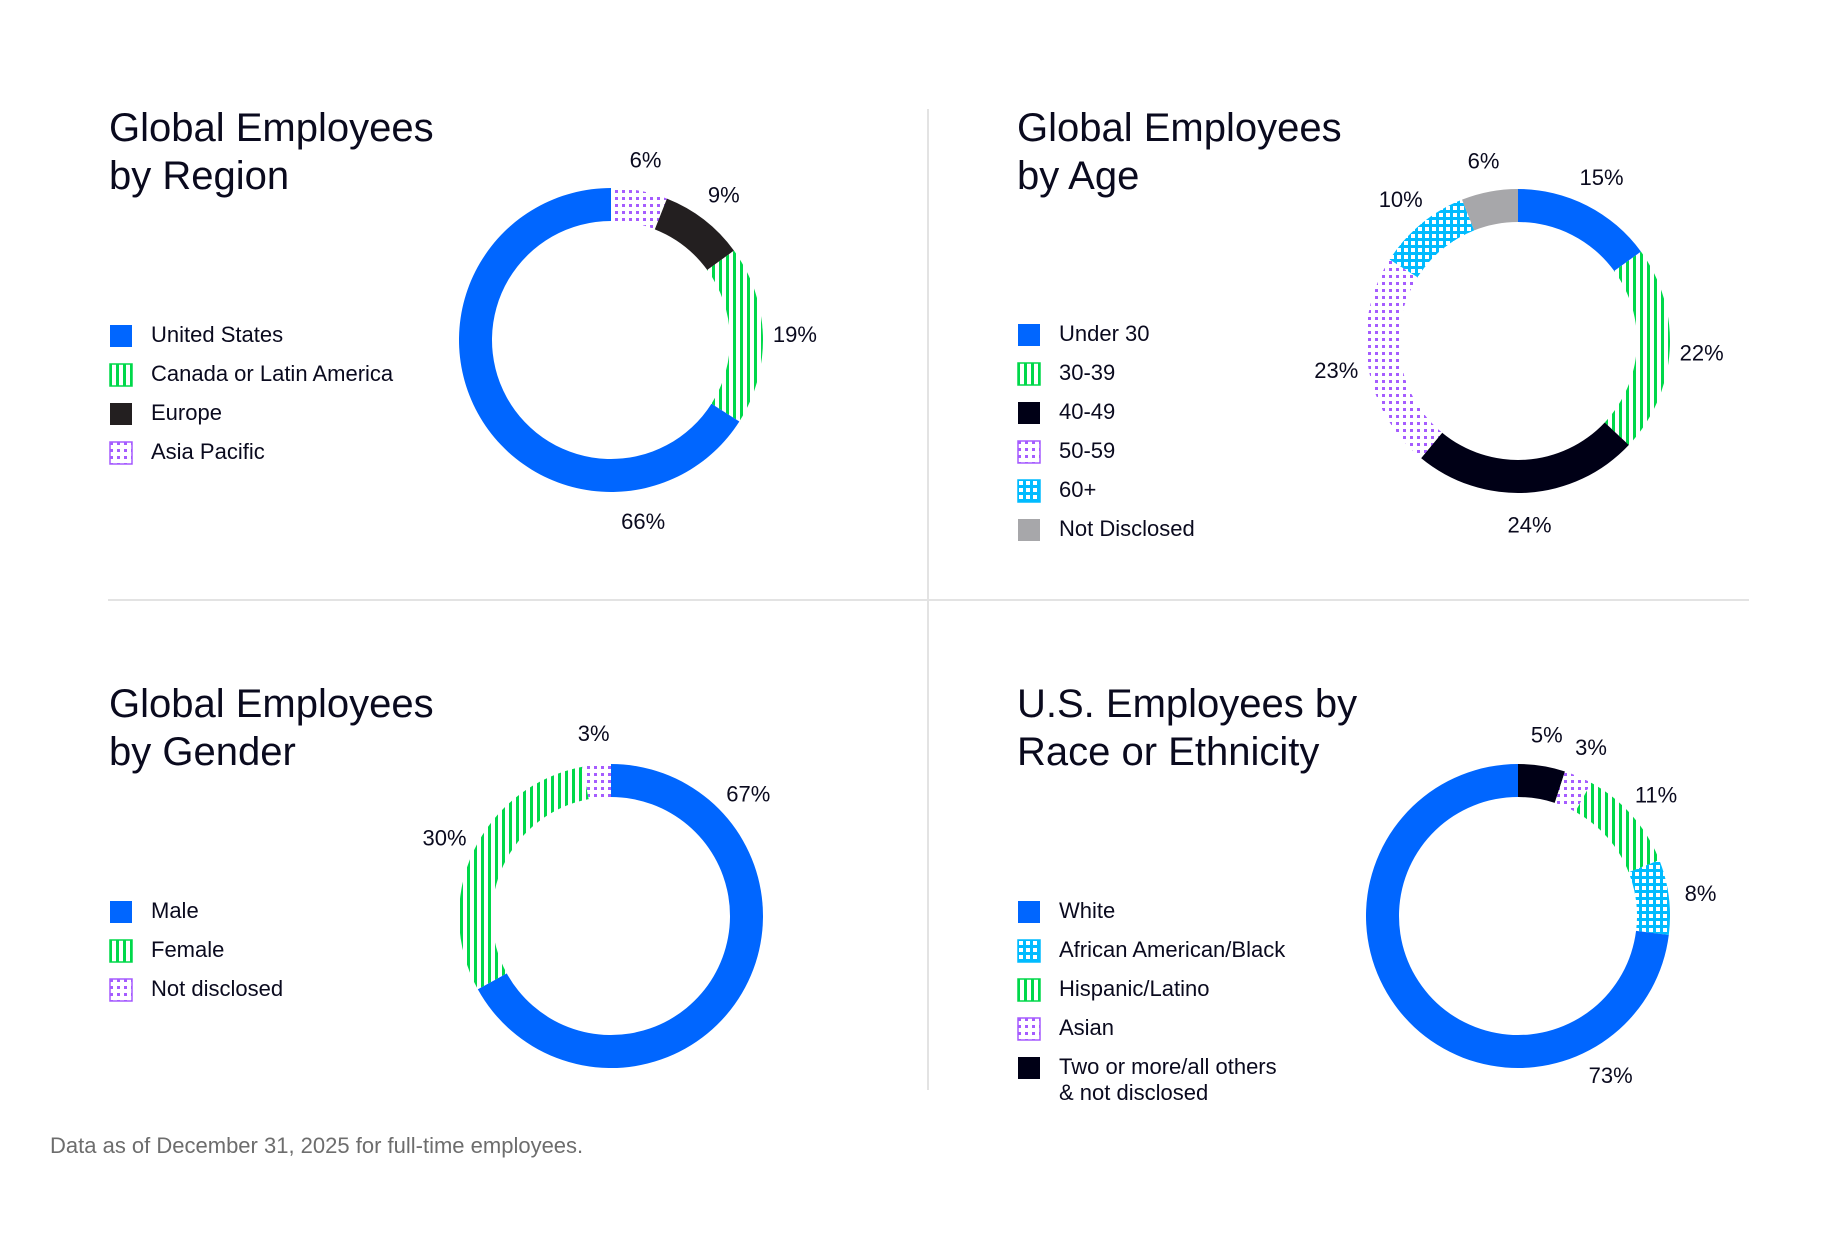 This screenshot has height=1240, width=1836. What do you see at coordinates (1168, 1079) in the screenshot?
I see `legend-label: Two or more/all others & not disclosed` at bounding box center [1168, 1079].